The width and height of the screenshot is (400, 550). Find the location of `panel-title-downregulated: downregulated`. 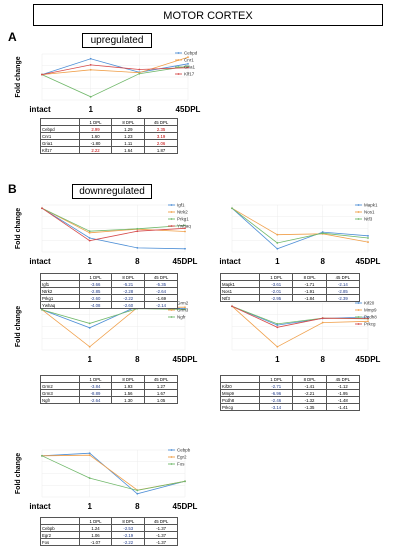

panel-title-downregulated: downregulated is located at coordinates (112, 191).